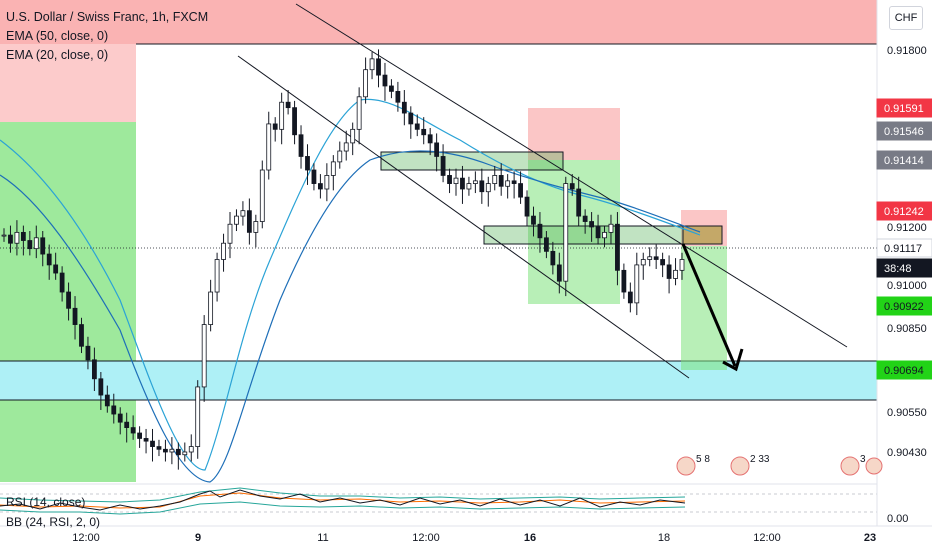 The width and height of the screenshot is (932, 550). Describe the element at coordinates (733, 360) in the screenshot. I see `projection-arrow-head` at that location.